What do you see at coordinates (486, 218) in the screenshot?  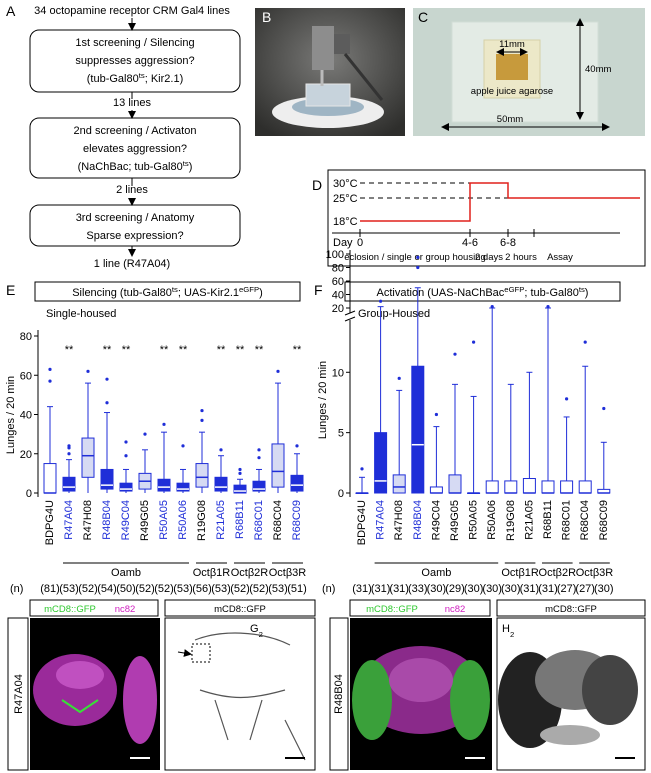 I see `timeline` at bounding box center [486, 218].